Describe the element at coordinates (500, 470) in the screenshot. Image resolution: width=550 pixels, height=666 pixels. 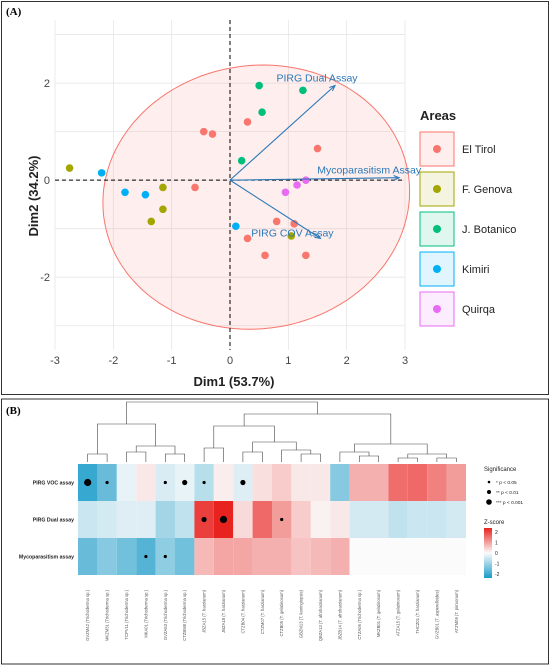
I see `significance-legend-title: Significance` at that location.